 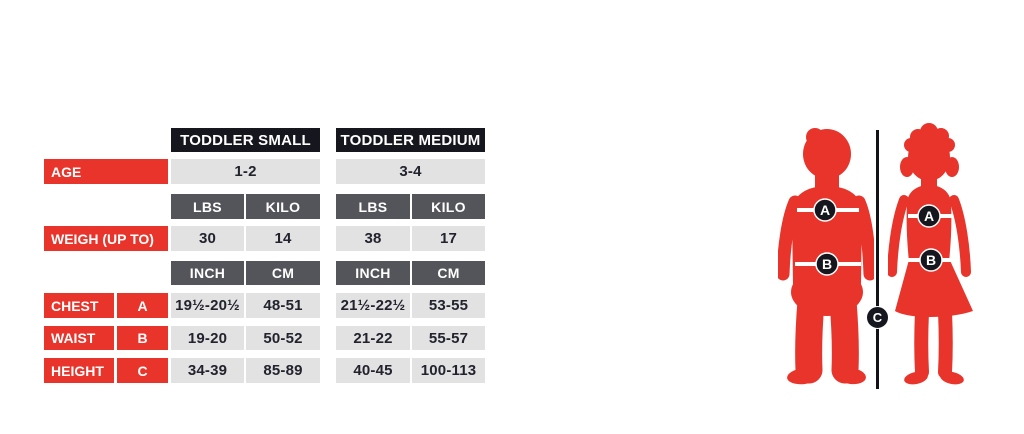 What do you see at coordinates (207, 305) in the screenshot?
I see `chest-inch-toddler-small: 19½-20½` at bounding box center [207, 305].